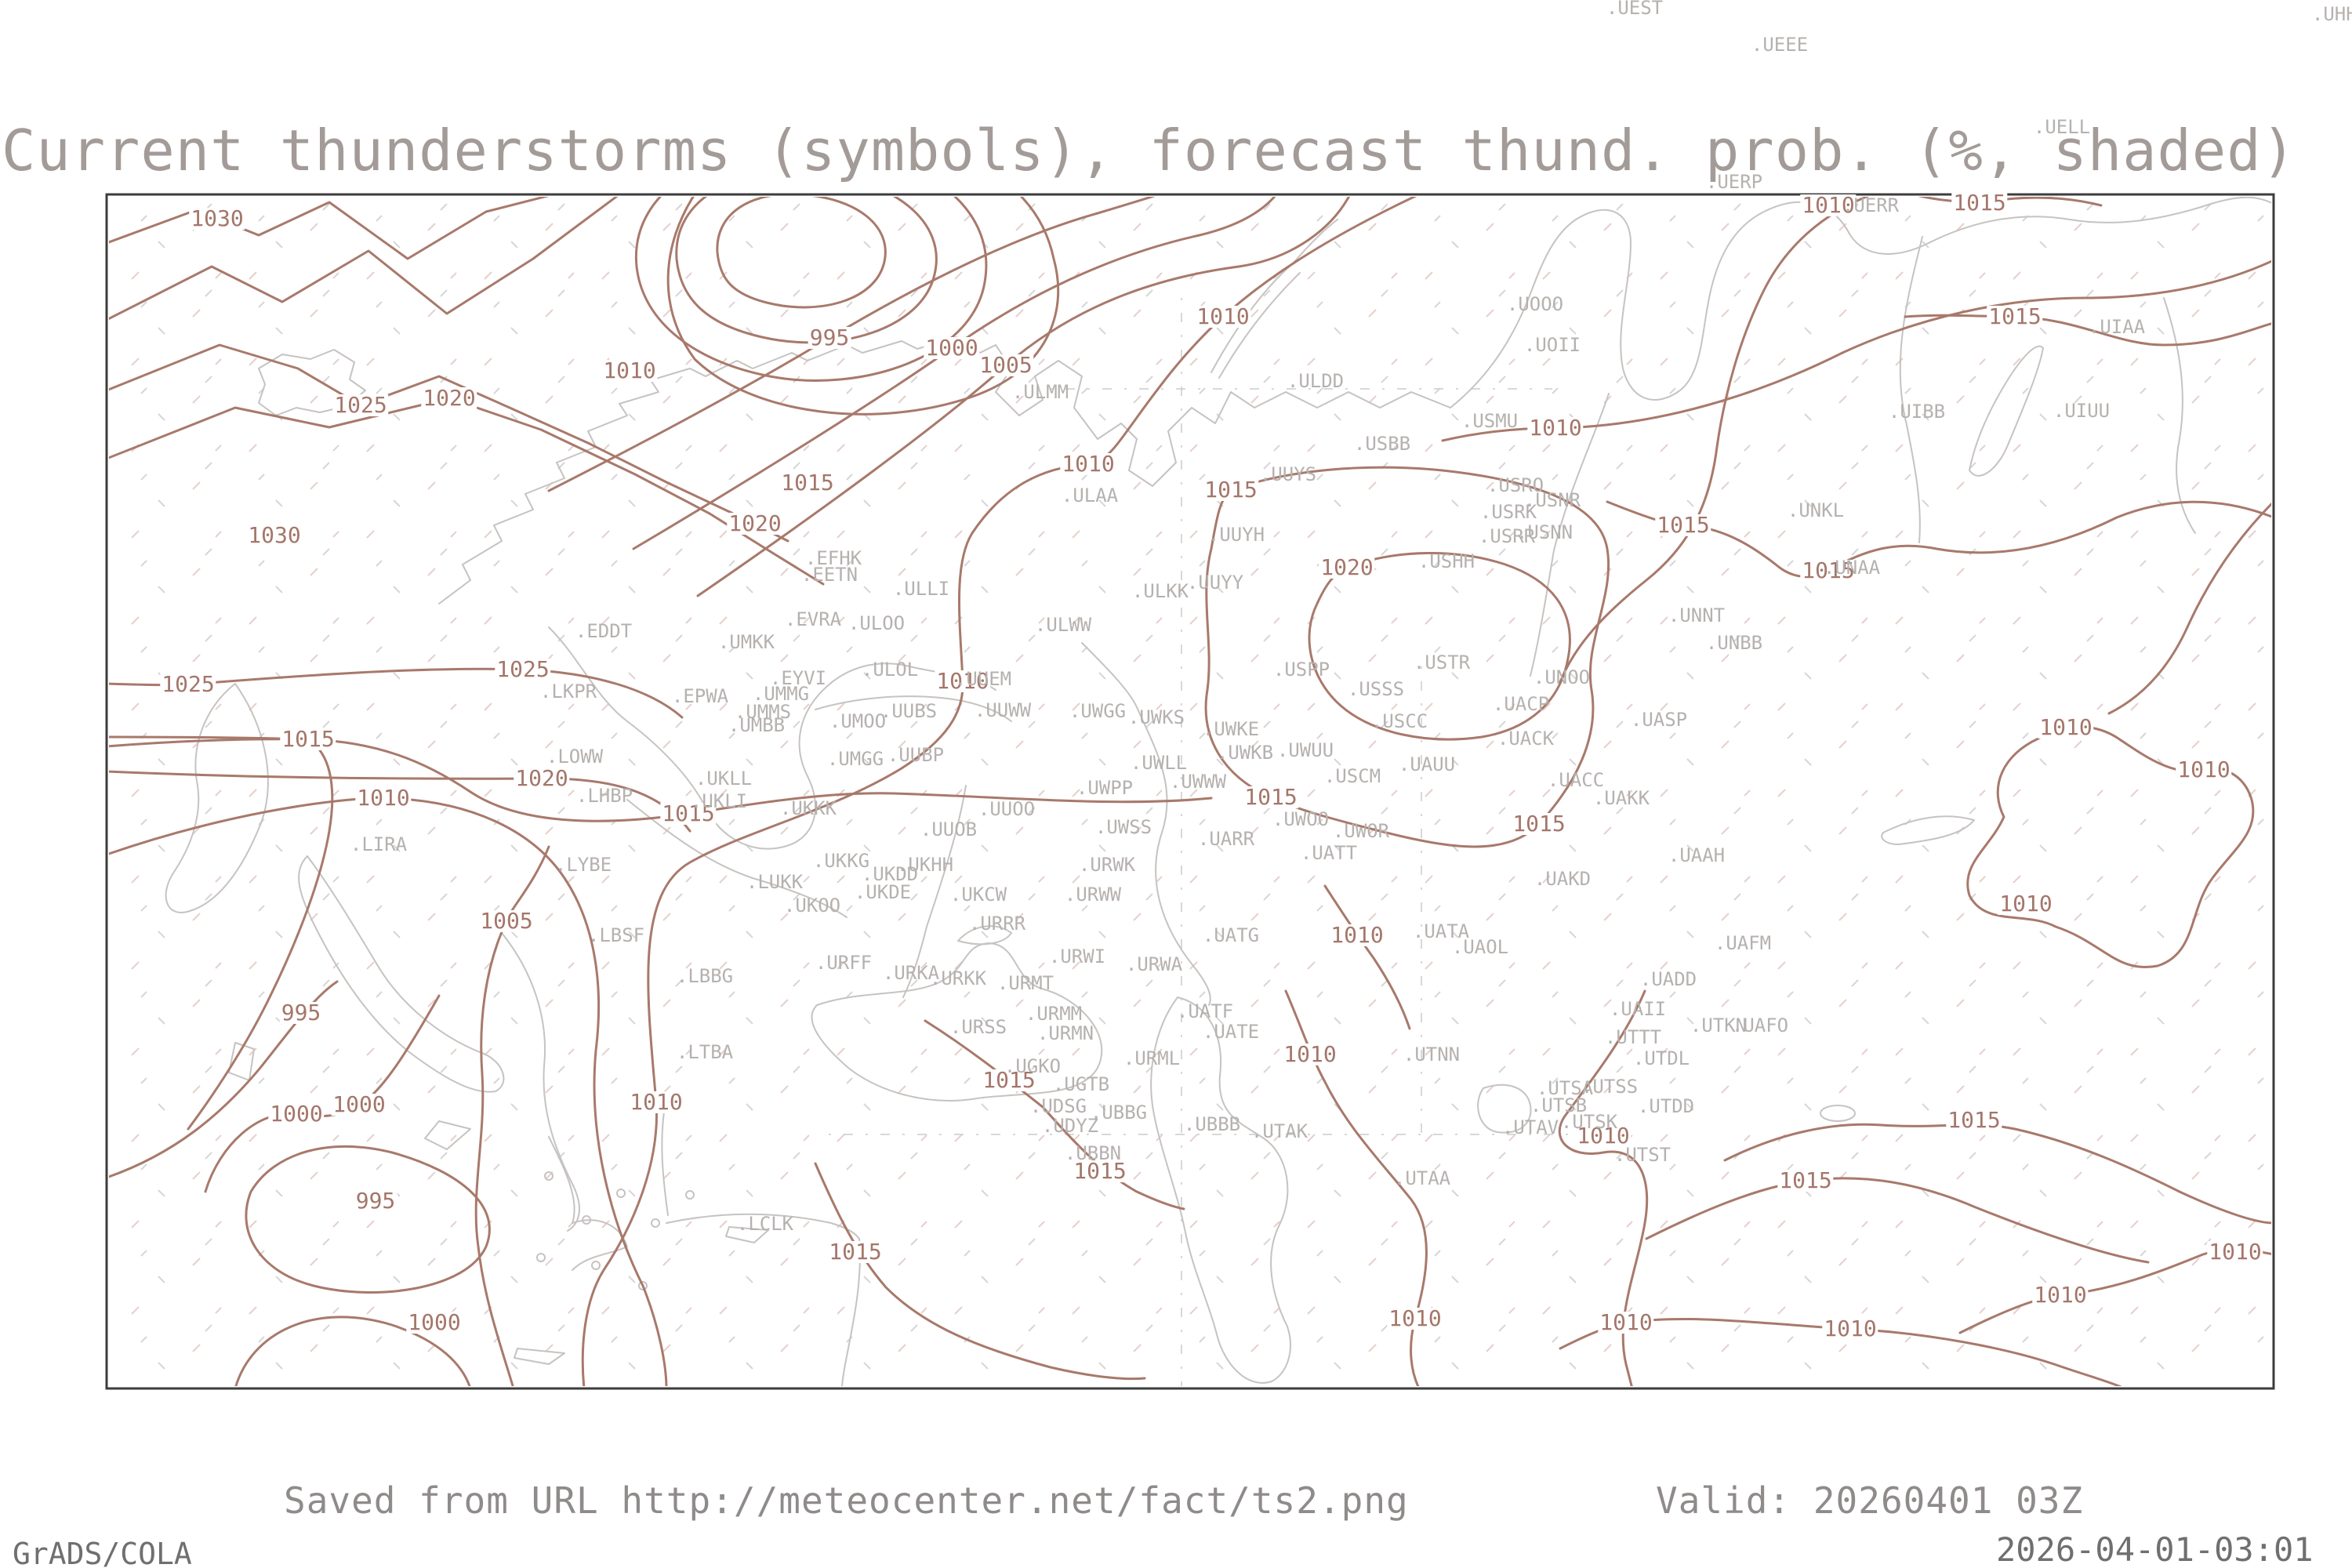  What do you see at coordinates (360, 405) in the screenshot?
I see `contour-label: 1025` at bounding box center [360, 405].